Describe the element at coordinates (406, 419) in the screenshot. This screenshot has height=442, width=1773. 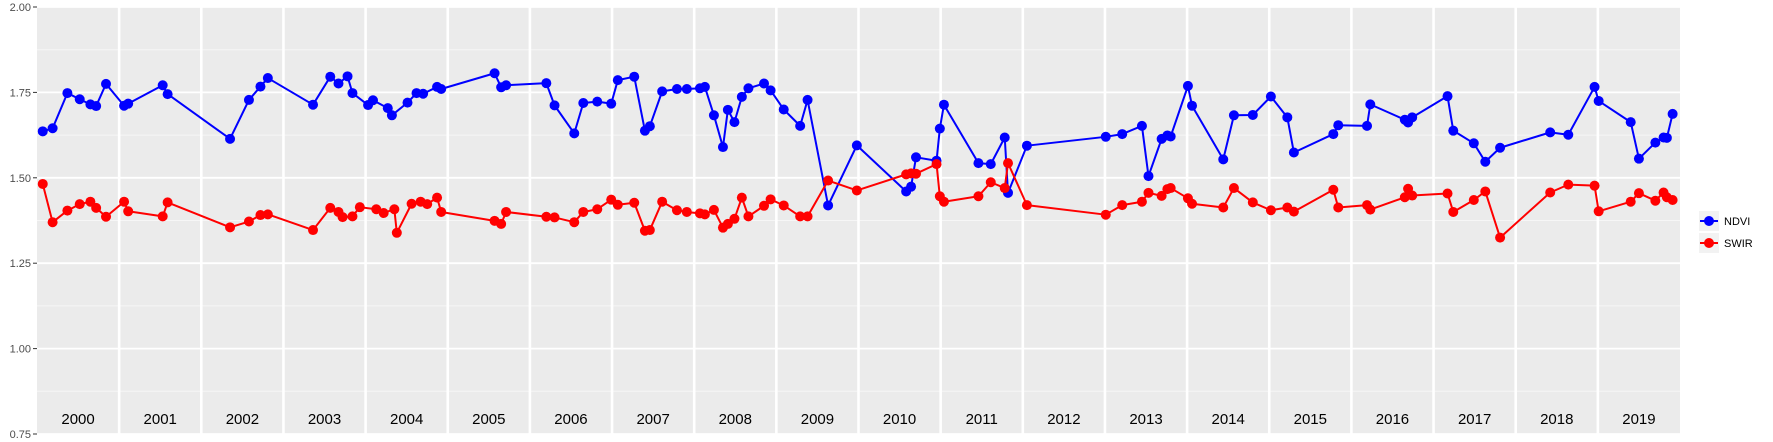
I see `year-label: 2004` at that location.